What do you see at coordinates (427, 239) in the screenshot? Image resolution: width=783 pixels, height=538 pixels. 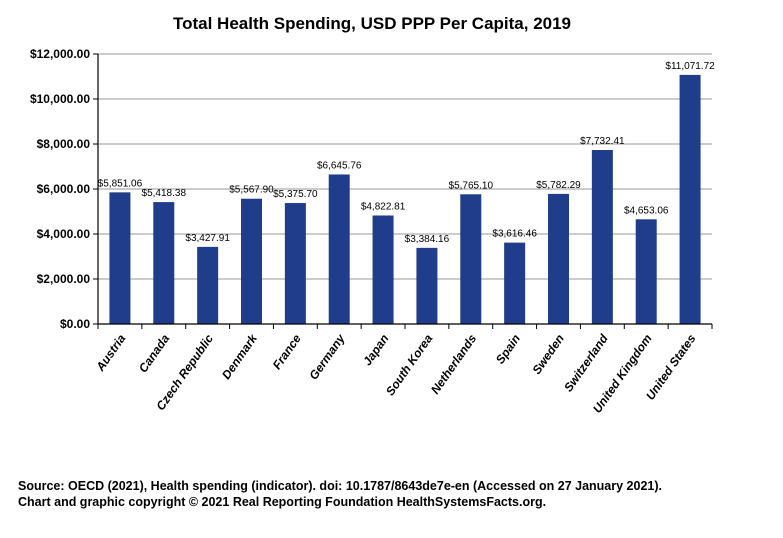 I see `data-label: $3,384.16` at bounding box center [427, 239].